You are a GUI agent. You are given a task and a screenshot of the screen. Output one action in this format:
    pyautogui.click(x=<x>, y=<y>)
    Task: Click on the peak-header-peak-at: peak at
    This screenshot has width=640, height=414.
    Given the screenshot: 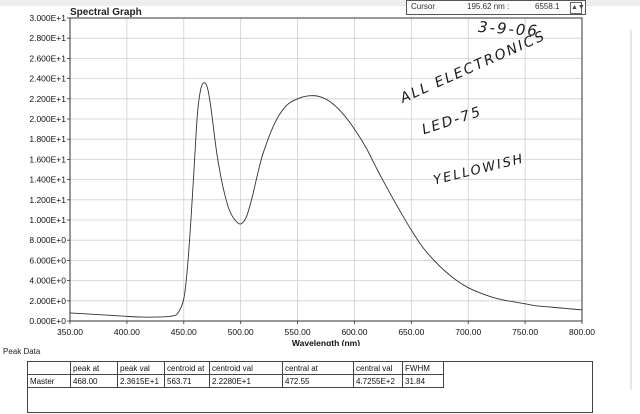 What is the action you would take?
    pyautogui.click(x=94, y=368)
    